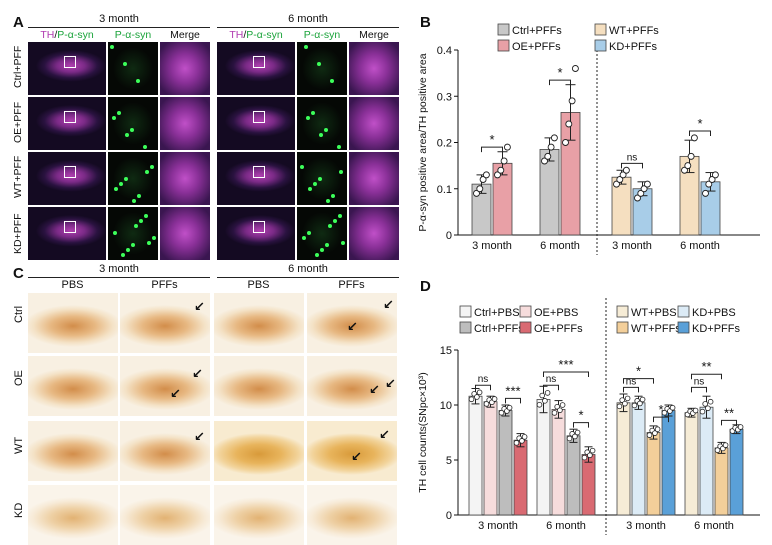 The width and height of the screenshot is (772, 545). Describe the element at coordinates (19, 314) in the screenshot. I see `row-label-ctrl: Ctrl` at that location.